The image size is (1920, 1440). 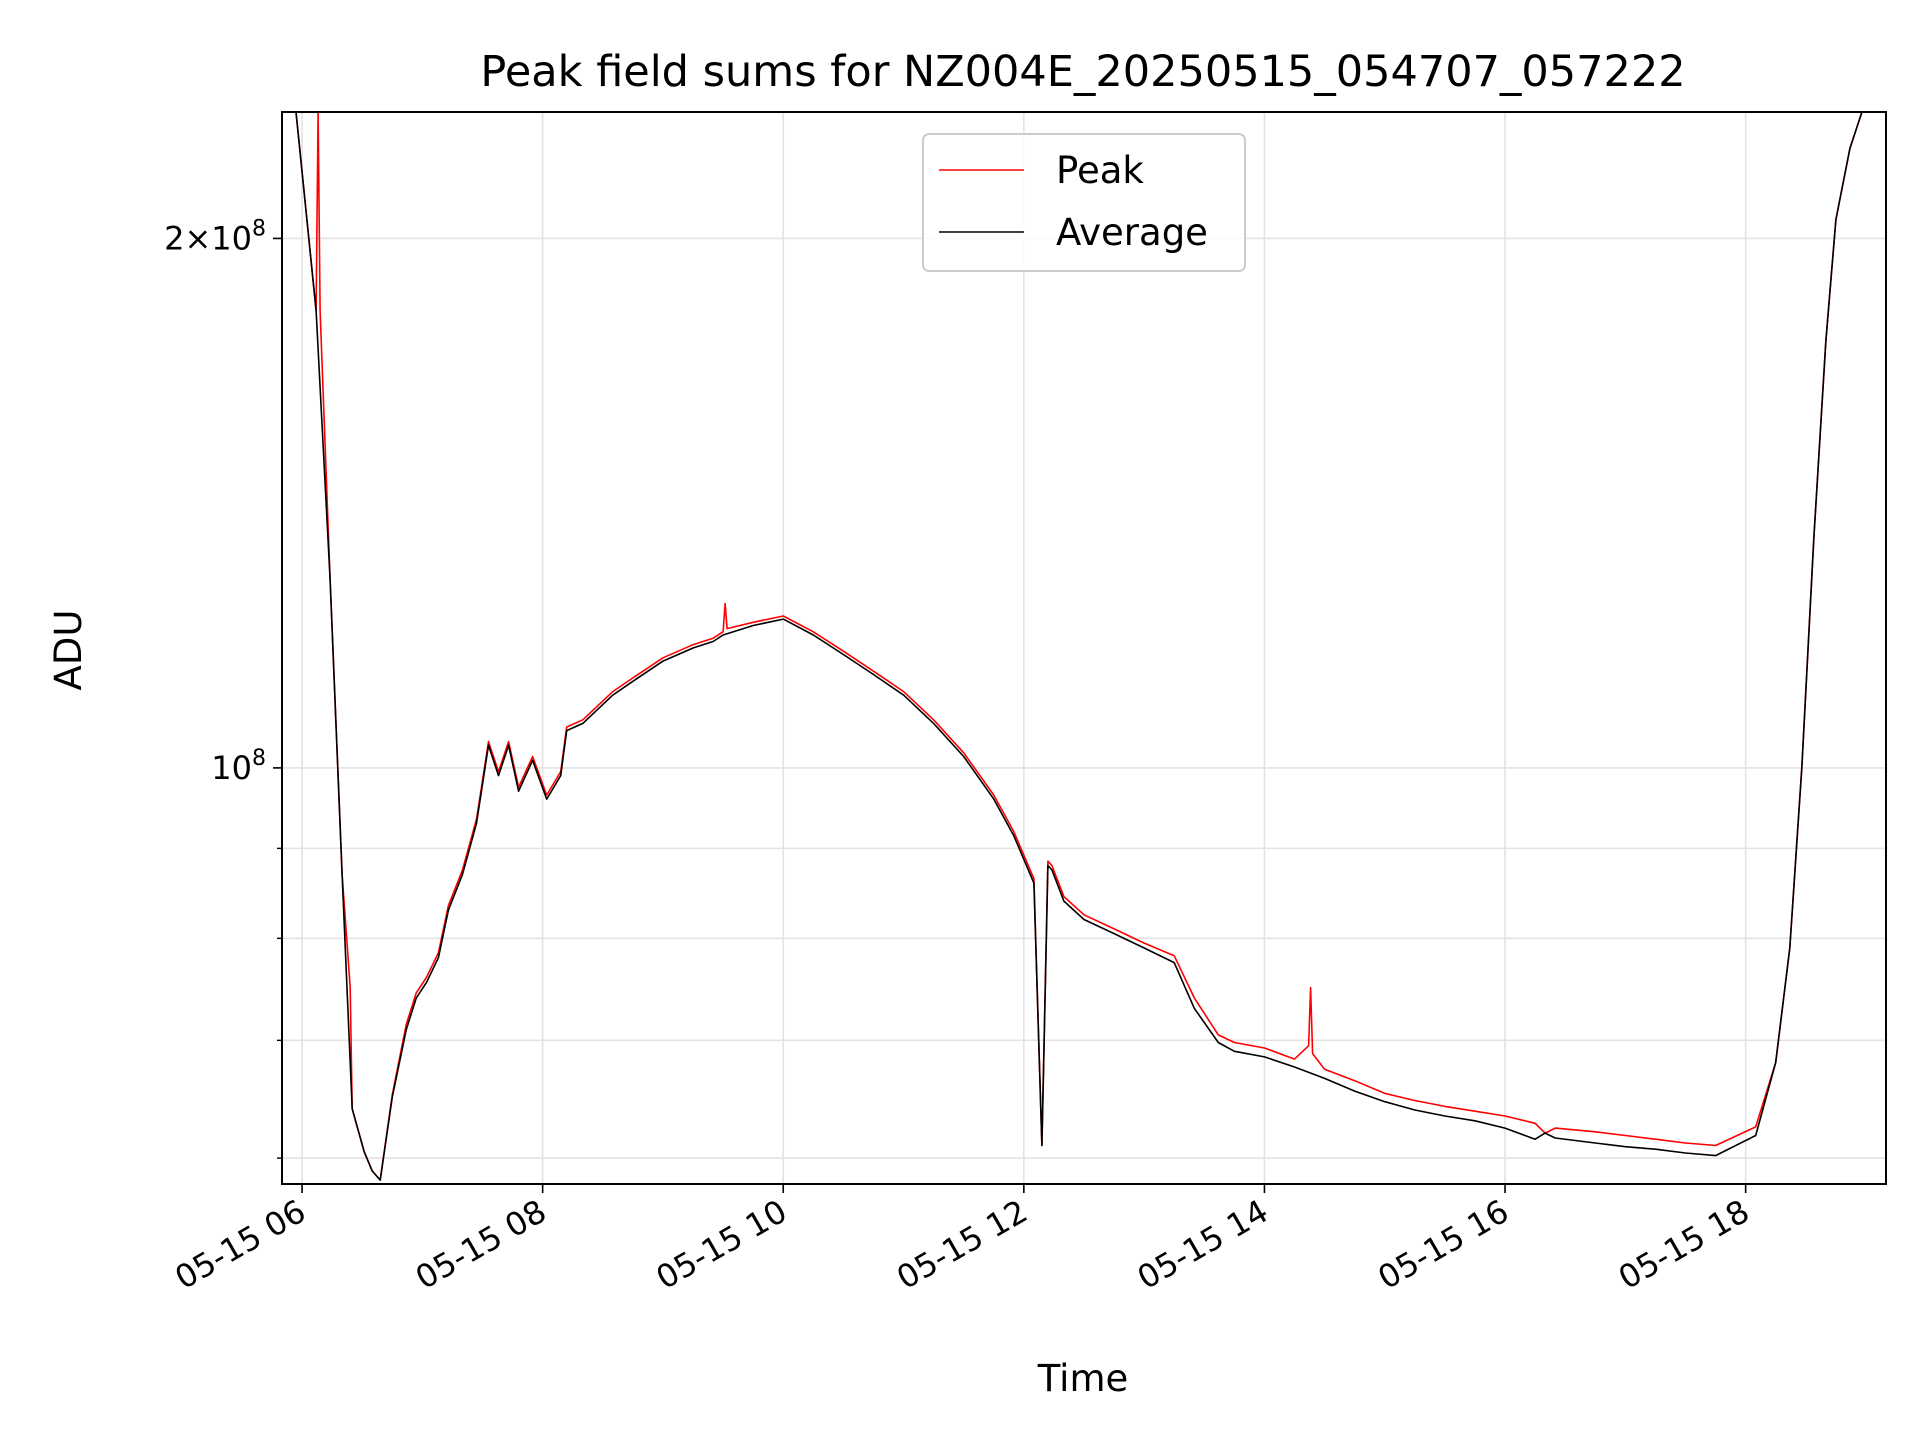 I want to click on legend-peak-label: Peak, so click(x=1100, y=170).